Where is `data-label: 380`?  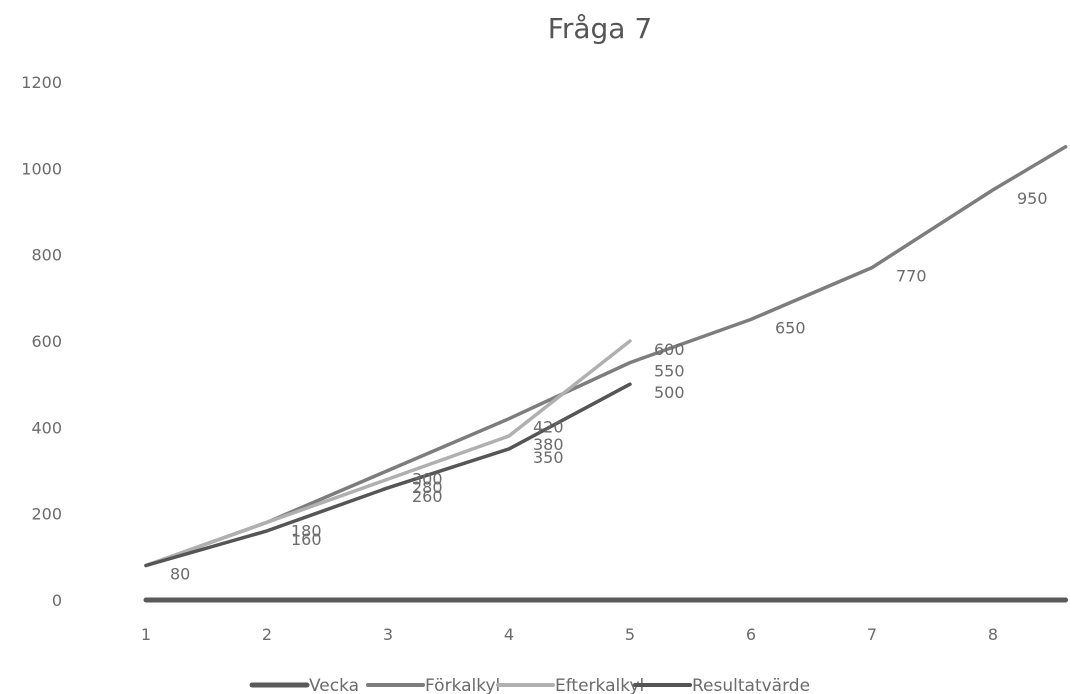
data-label: 380 is located at coordinates (548, 444).